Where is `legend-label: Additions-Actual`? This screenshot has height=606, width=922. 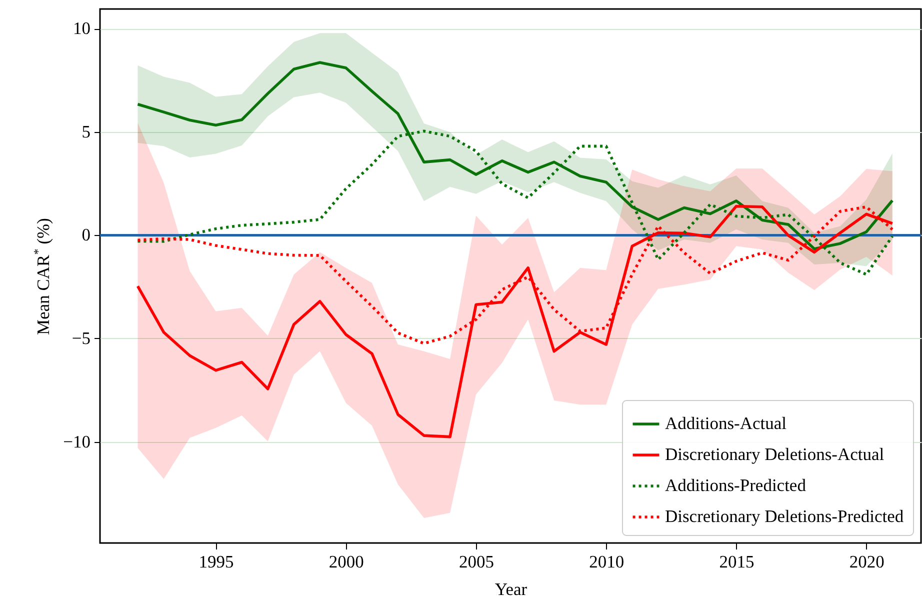 legend-label: Additions-Actual is located at coordinates (726, 423).